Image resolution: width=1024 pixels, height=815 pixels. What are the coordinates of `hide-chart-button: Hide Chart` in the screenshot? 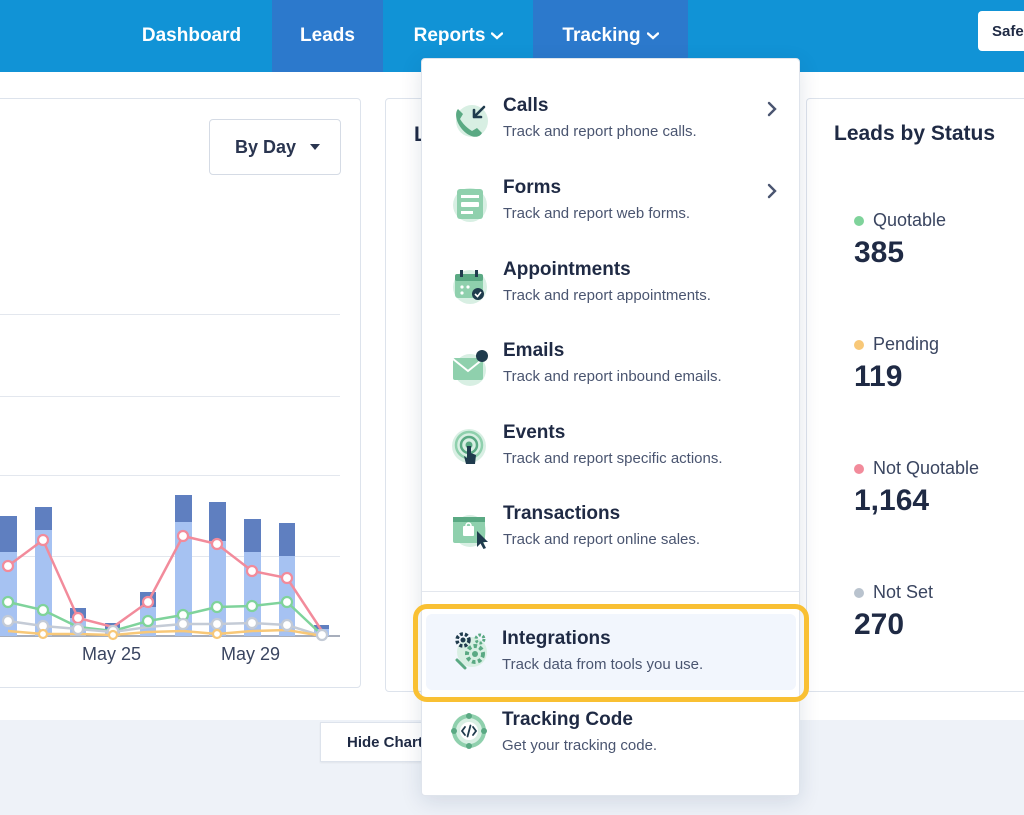 It's located at (375, 742).